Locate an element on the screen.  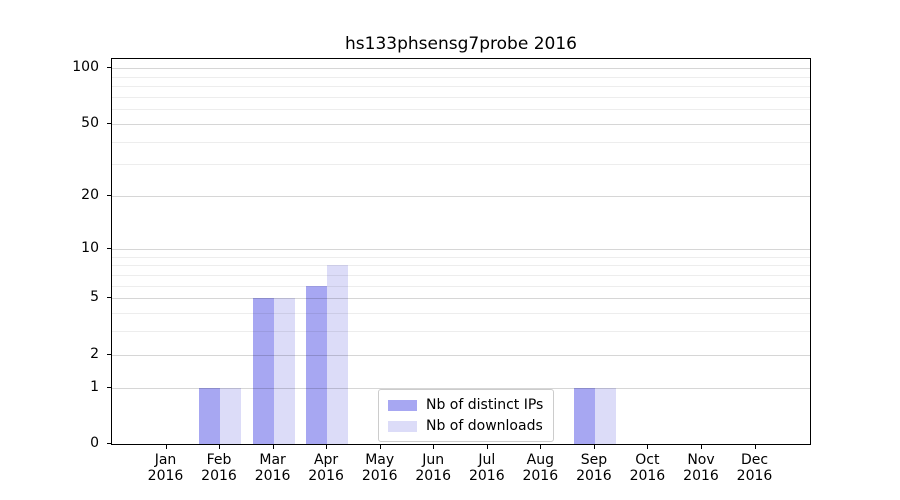
legend: Nb of distinct IPs Nb of downloads is located at coordinates (466, 415).